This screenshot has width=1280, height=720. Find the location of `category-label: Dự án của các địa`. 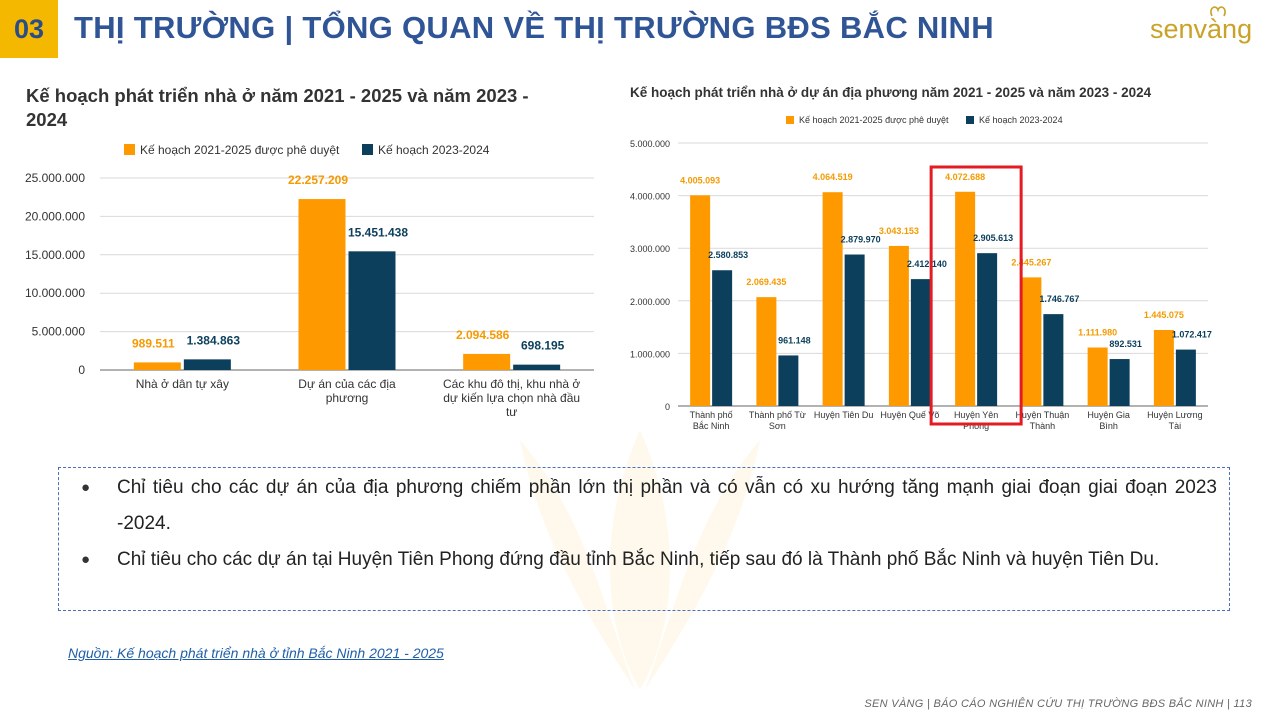

category-label: Dự án của các địa is located at coordinates (347, 384).